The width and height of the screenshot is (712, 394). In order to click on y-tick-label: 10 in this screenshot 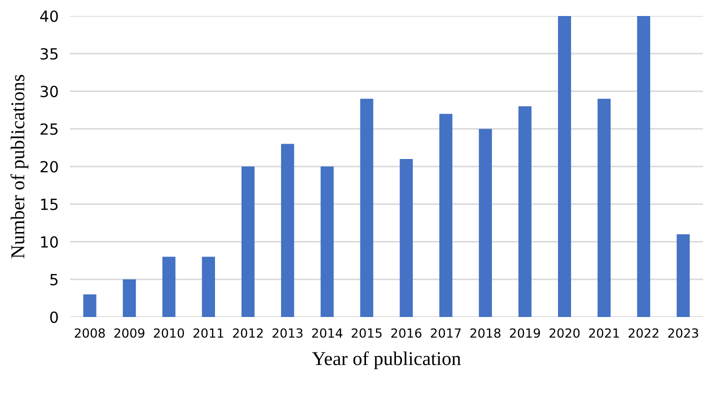, I will do `click(49, 242)`.